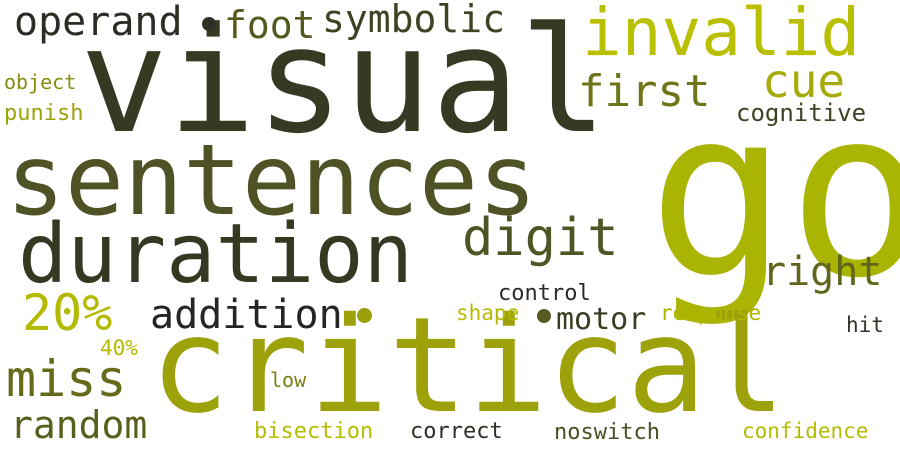 The width and height of the screenshot is (900, 450). Describe the element at coordinates (272, 181) in the screenshot. I see `word-sentences: sentences` at that location.